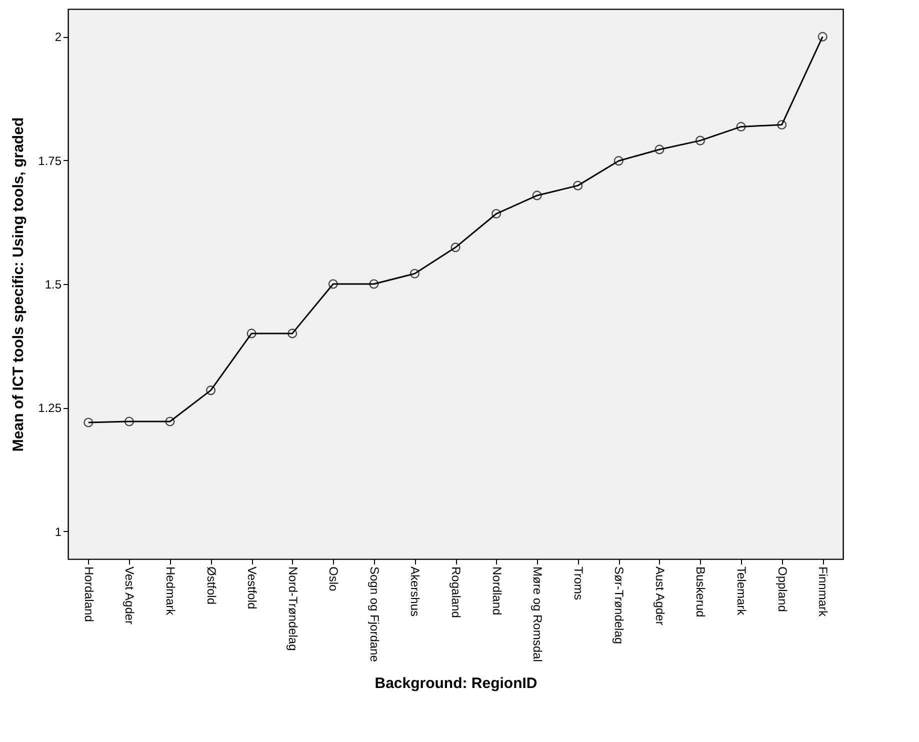 Image resolution: width=919 pixels, height=742 pixels. Describe the element at coordinates (252, 588) in the screenshot. I see `x-tick-label: Vestfold` at that location.